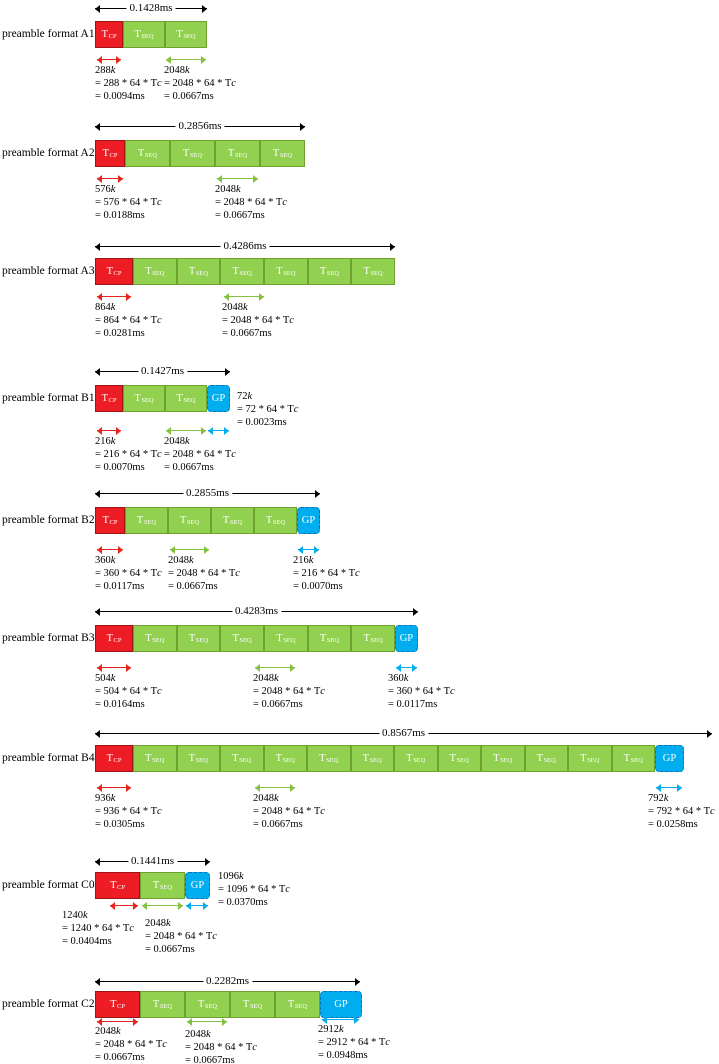  I want to click on annotation-line: = 864 * 64 * Tc, so click(128, 320).